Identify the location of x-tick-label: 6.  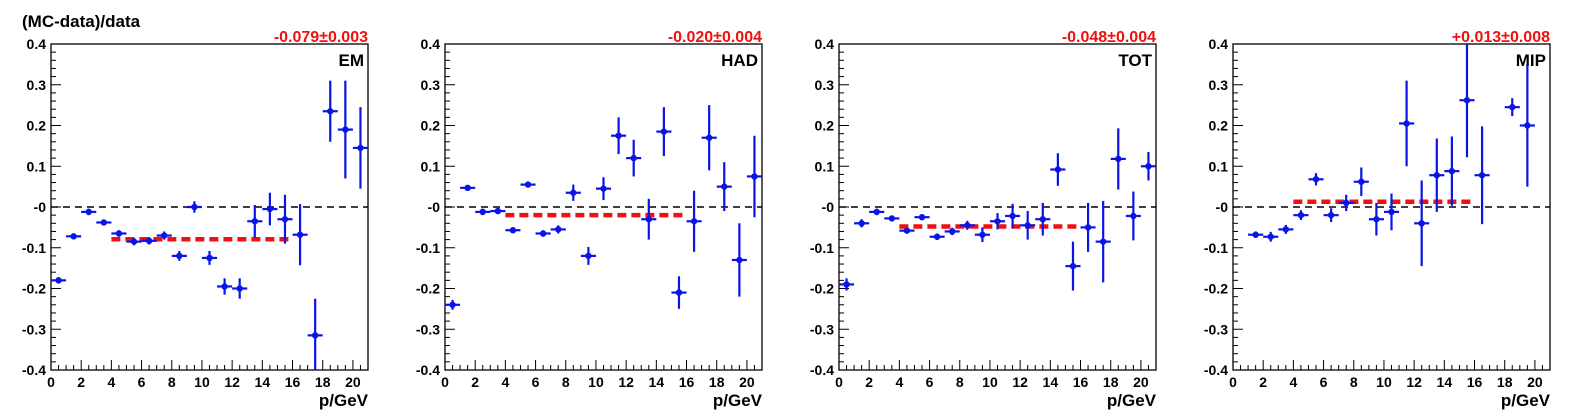
(536, 382).